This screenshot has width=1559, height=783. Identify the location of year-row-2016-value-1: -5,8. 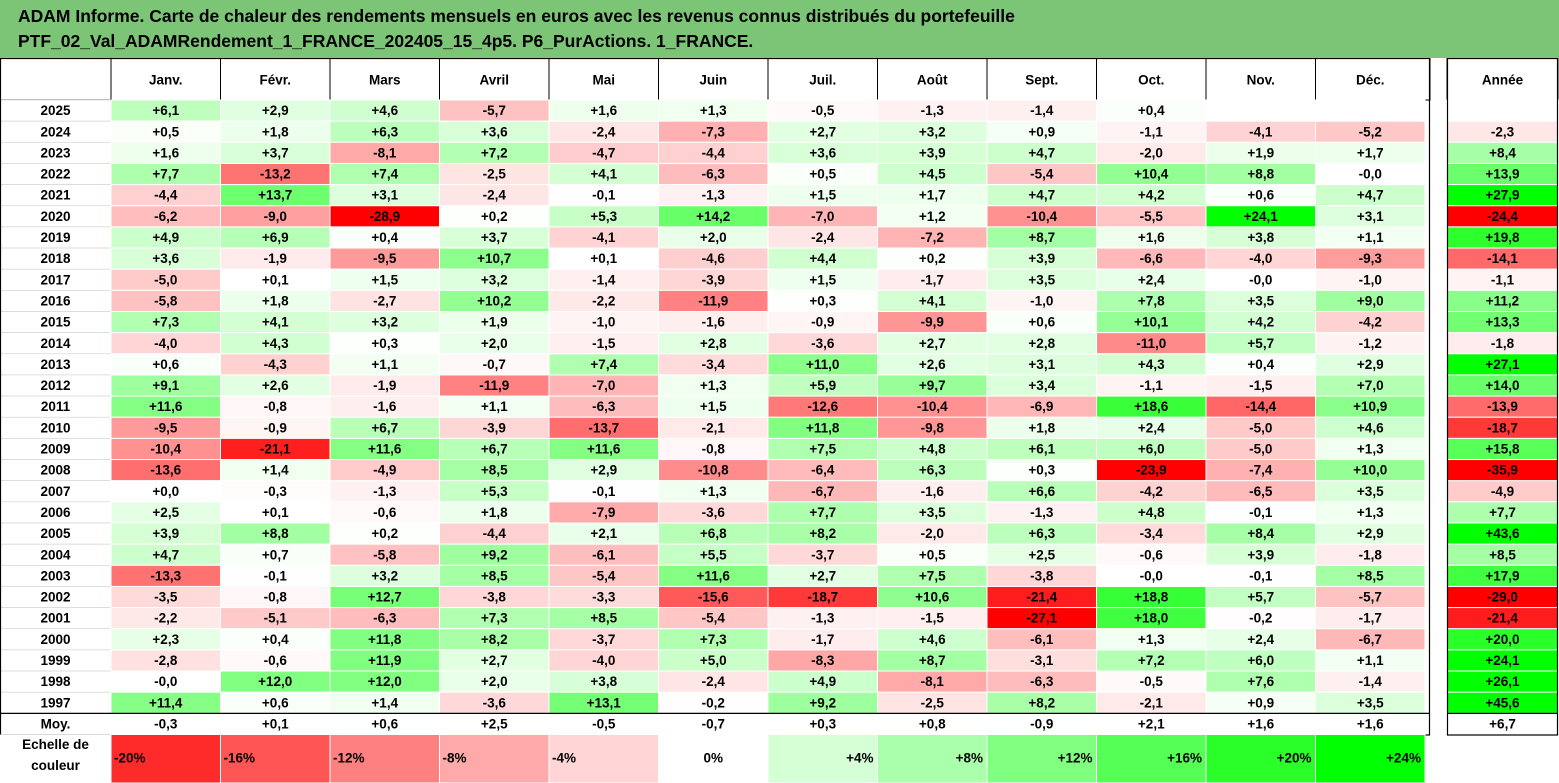
(166, 300).